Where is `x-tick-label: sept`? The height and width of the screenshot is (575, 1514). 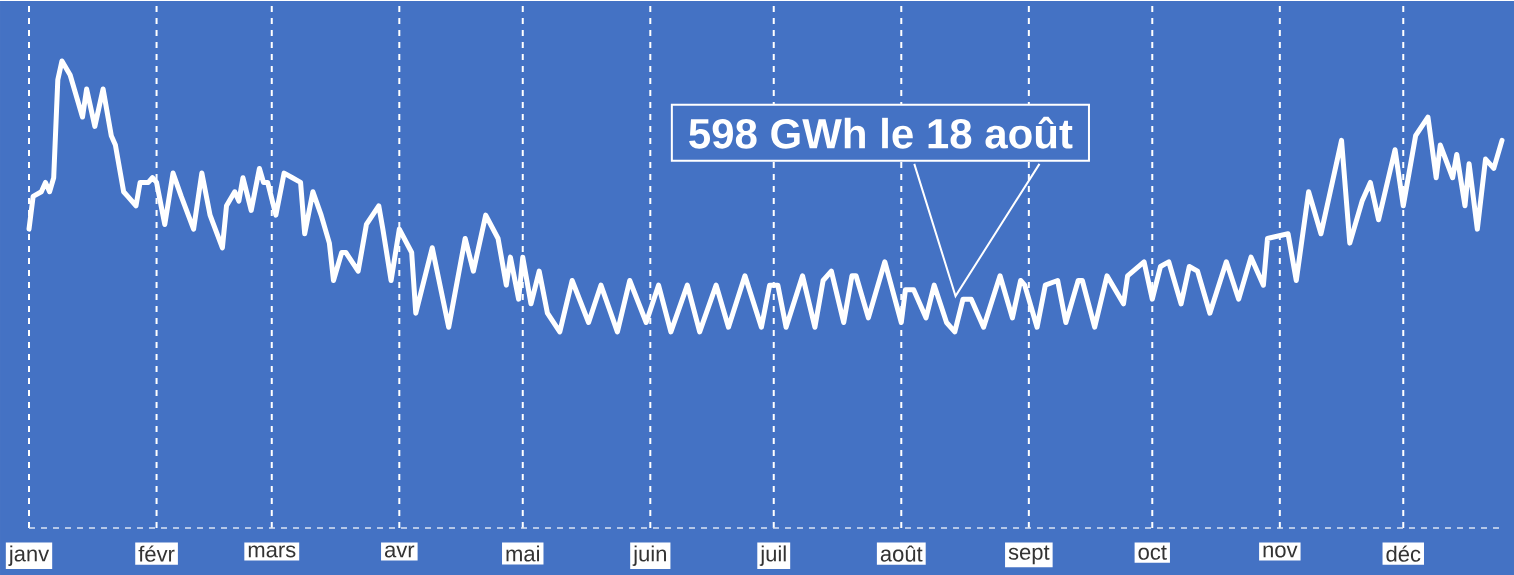
x-tick-label: sept is located at coordinates (1029, 555).